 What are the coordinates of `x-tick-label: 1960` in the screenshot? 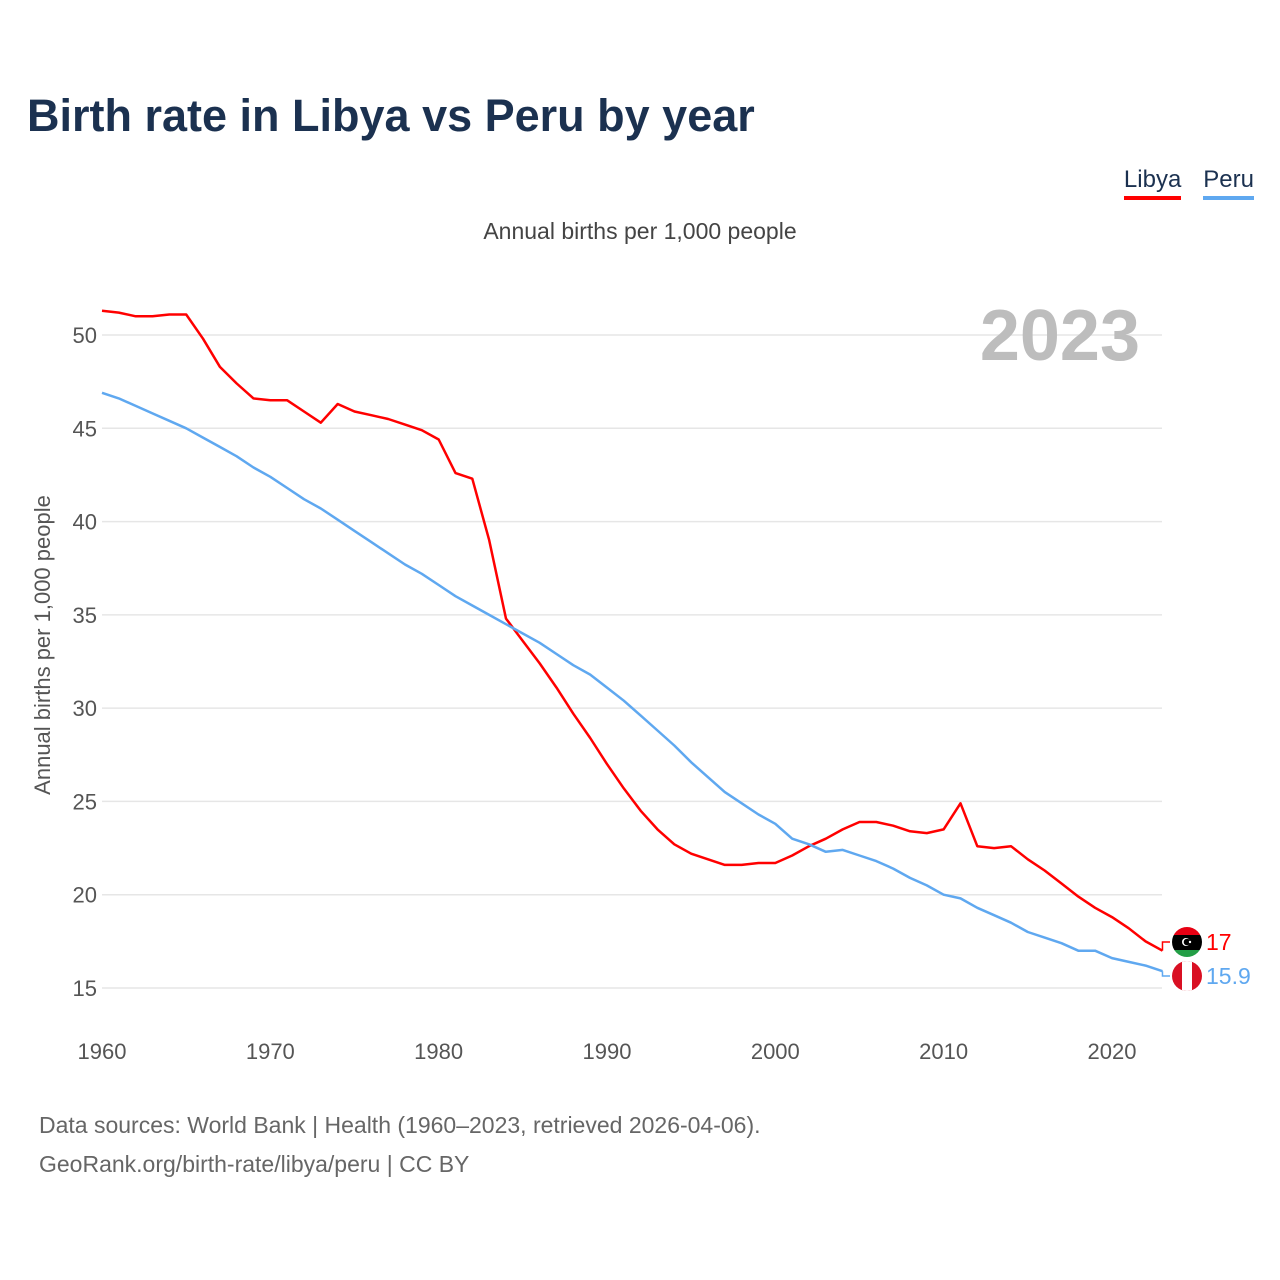 It's located at (102, 1051).